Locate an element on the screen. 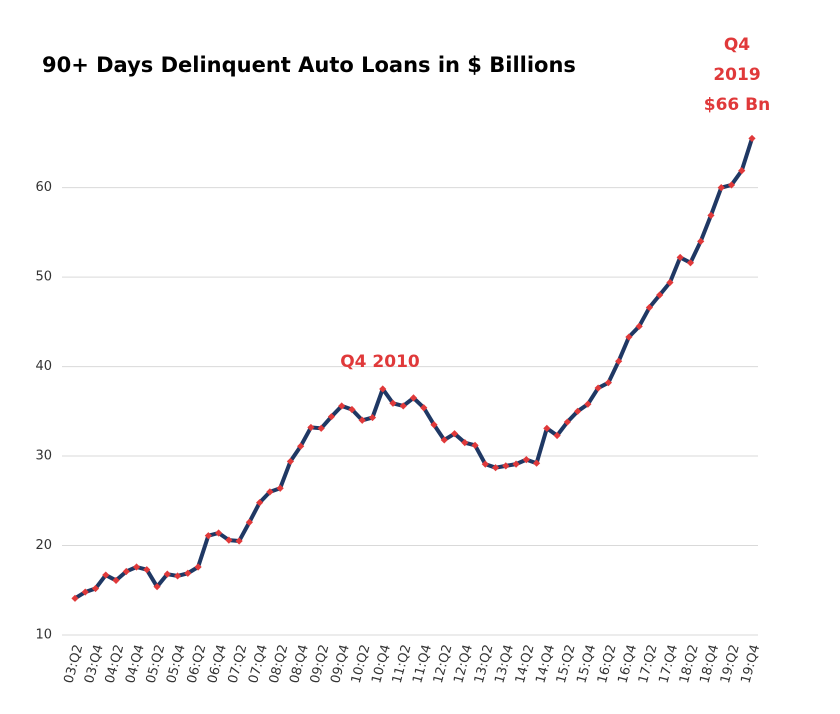 The height and width of the screenshot is (714, 840). y-tick-label: 30 is located at coordinates (43, 456).